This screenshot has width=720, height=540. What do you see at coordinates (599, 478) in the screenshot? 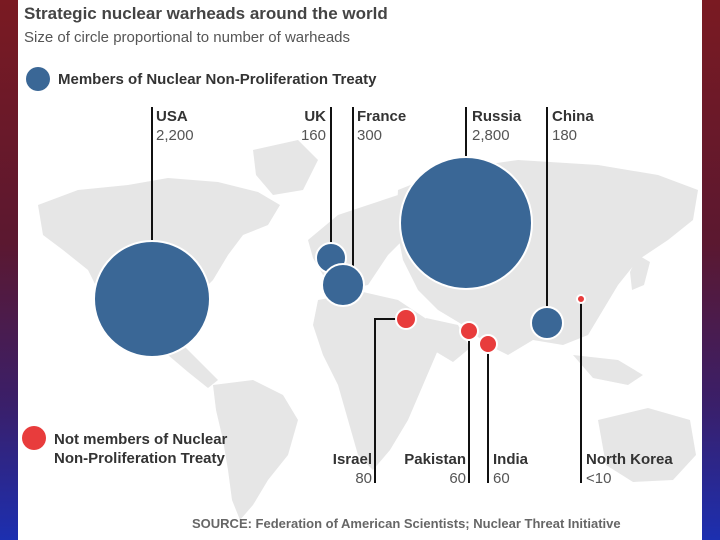
I see `label-north-korea-value: <10` at bounding box center [599, 478].